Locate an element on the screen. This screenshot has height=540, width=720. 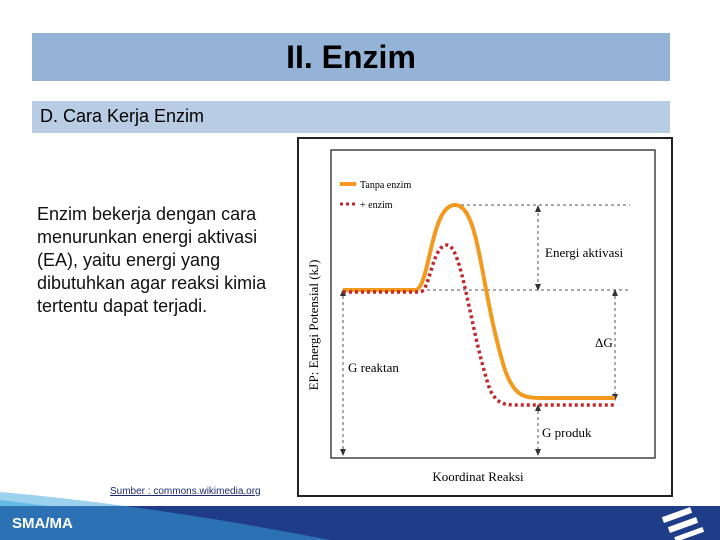
source-link: Sumber : commons.wikimedia.org is located at coordinates (185, 491).